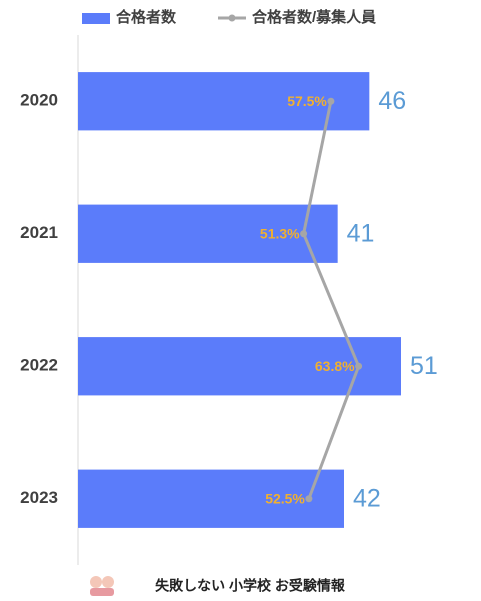 The image size is (481, 601). Describe the element at coordinates (39, 365) in the screenshot. I see `y-tick-label: 2022` at that location.